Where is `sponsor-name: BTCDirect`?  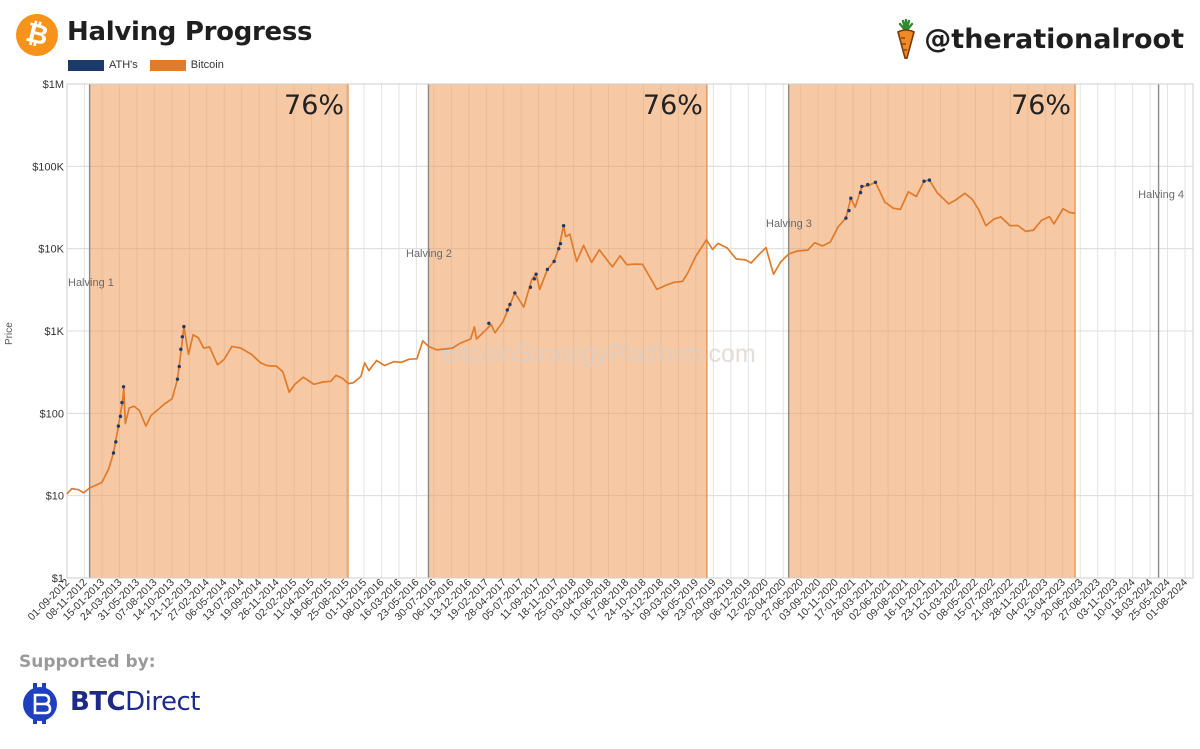
sponsor-name: BTCDirect is located at coordinates (135, 702).